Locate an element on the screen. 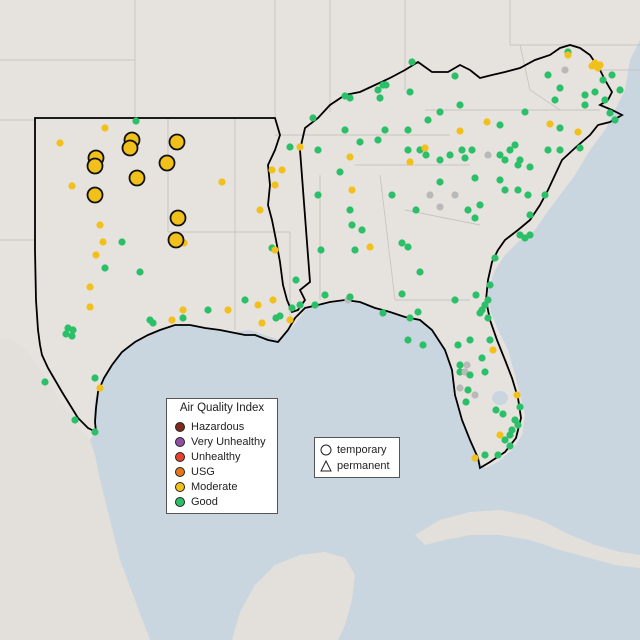 The width and height of the screenshot is (640, 640). usg-swatch is located at coordinates (180, 472).